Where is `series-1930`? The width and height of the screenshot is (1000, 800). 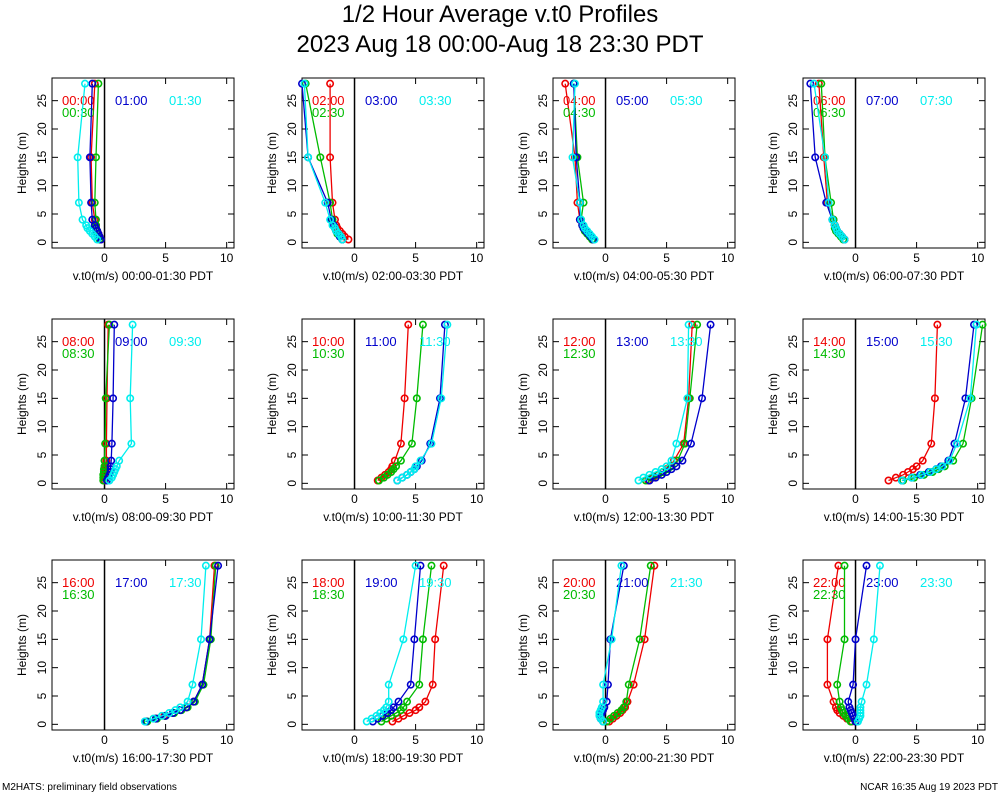
series-1930 is located at coordinates (391, 643).